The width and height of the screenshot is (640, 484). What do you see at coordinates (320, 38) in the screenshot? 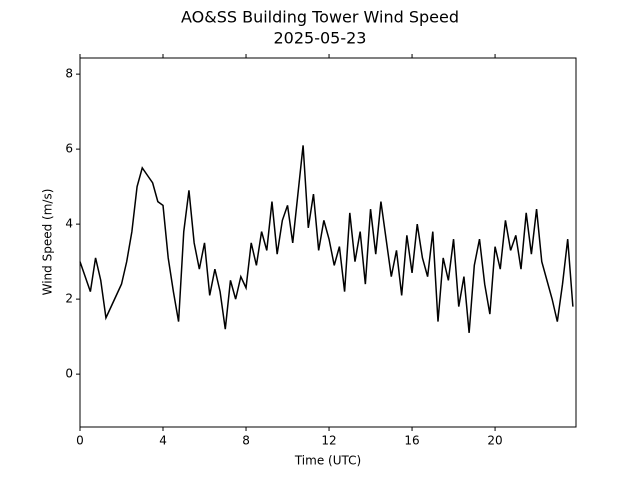
I see `chart-subtitle: 2025-05-23` at bounding box center [320, 38].